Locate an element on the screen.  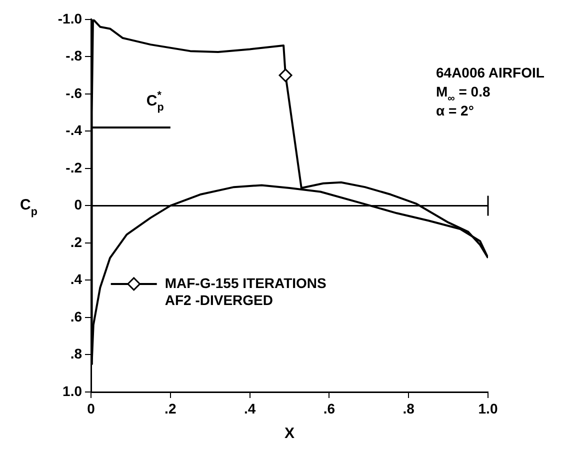
y-tick-label: .4 is located at coordinates (76, 279).